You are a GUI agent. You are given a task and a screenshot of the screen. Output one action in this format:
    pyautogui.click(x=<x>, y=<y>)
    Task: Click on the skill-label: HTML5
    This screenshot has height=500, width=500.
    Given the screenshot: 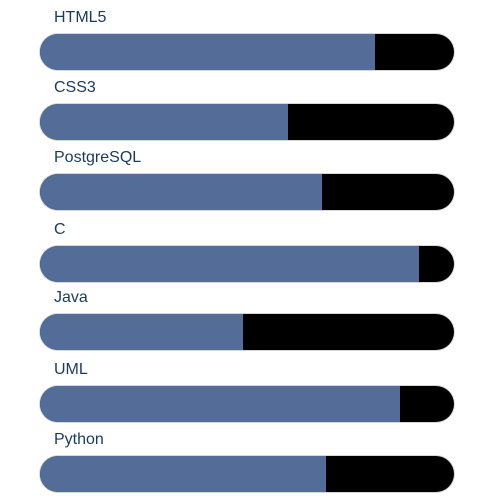 What is the action you would take?
    pyautogui.click(x=80, y=17)
    